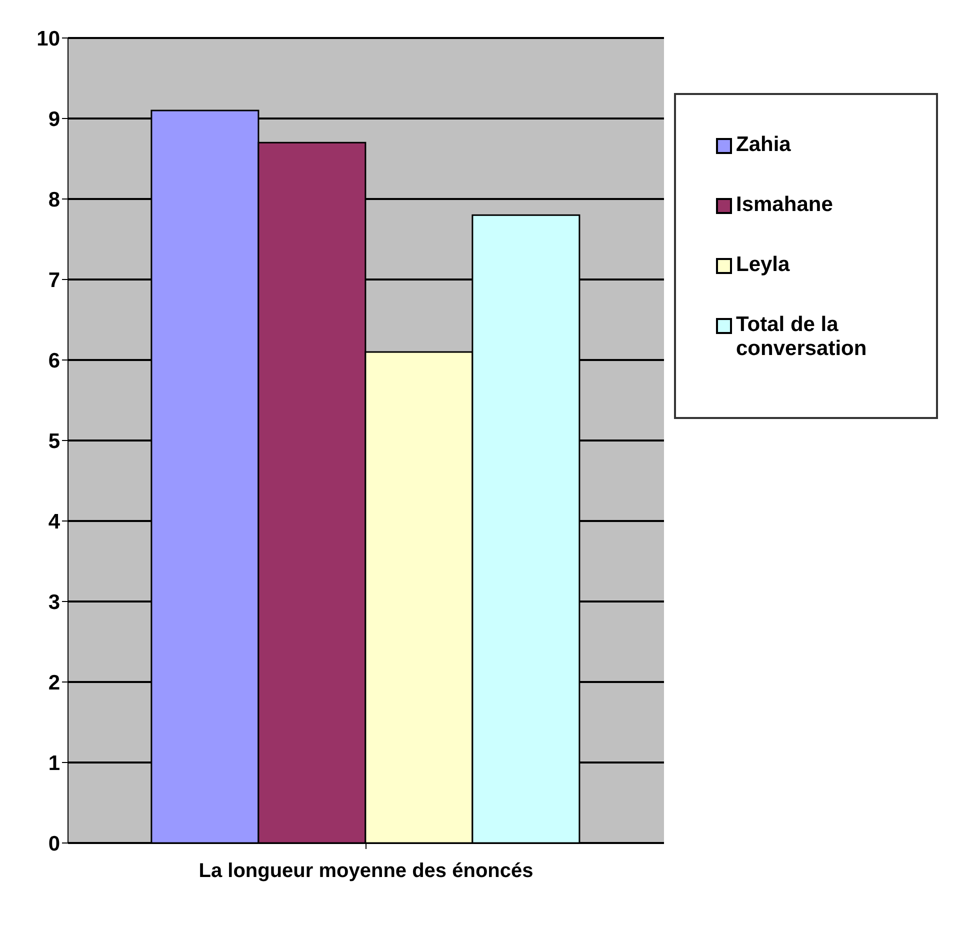 This screenshot has width=956, height=927. Describe the element at coordinates (54, 360) in the screenshot. I see `y-tick-label: 6` at that location.